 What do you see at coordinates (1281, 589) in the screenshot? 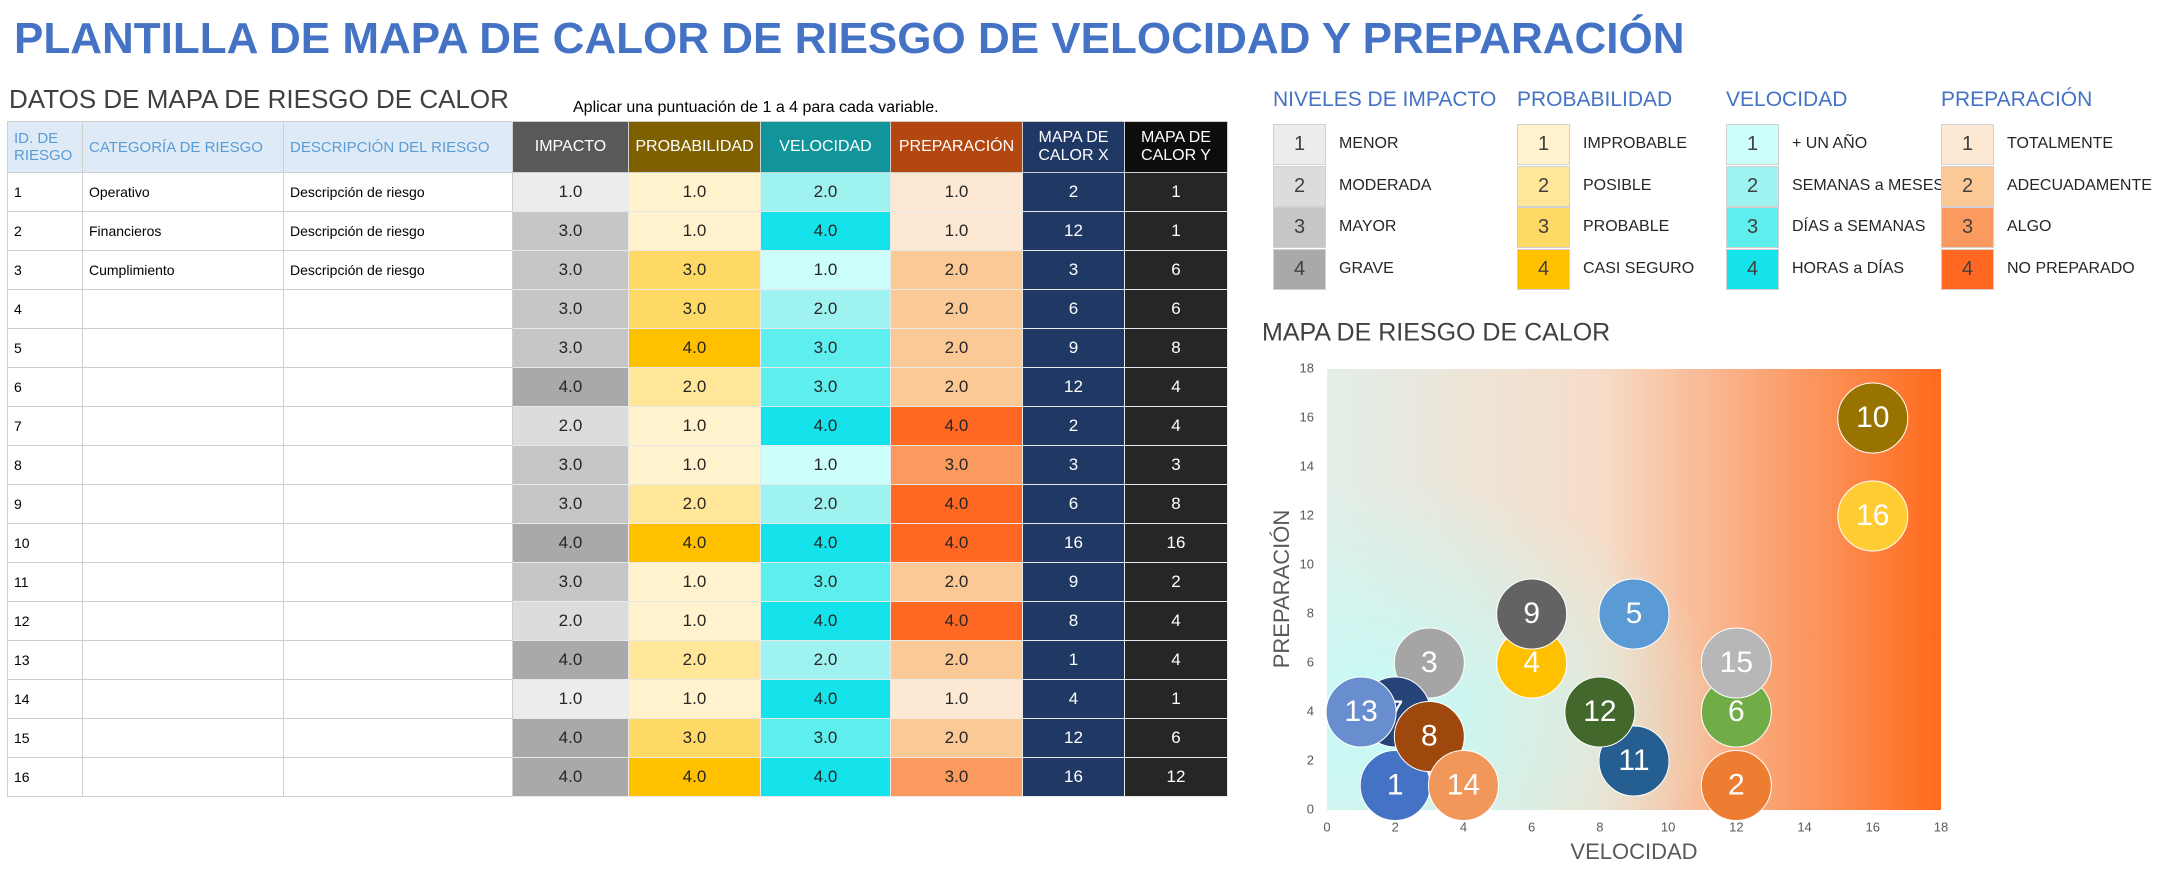
I see `y-axis-label: PREPARACIÓN` at bounding box center [1281, 589].